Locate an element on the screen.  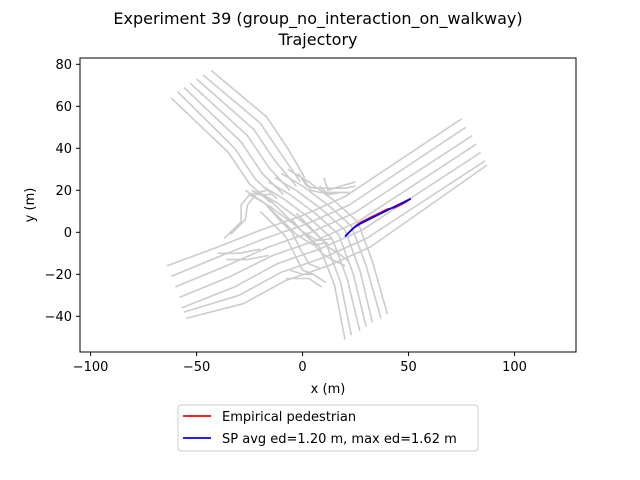
y-tick-label: −40 is located at coordinates (58, 317).